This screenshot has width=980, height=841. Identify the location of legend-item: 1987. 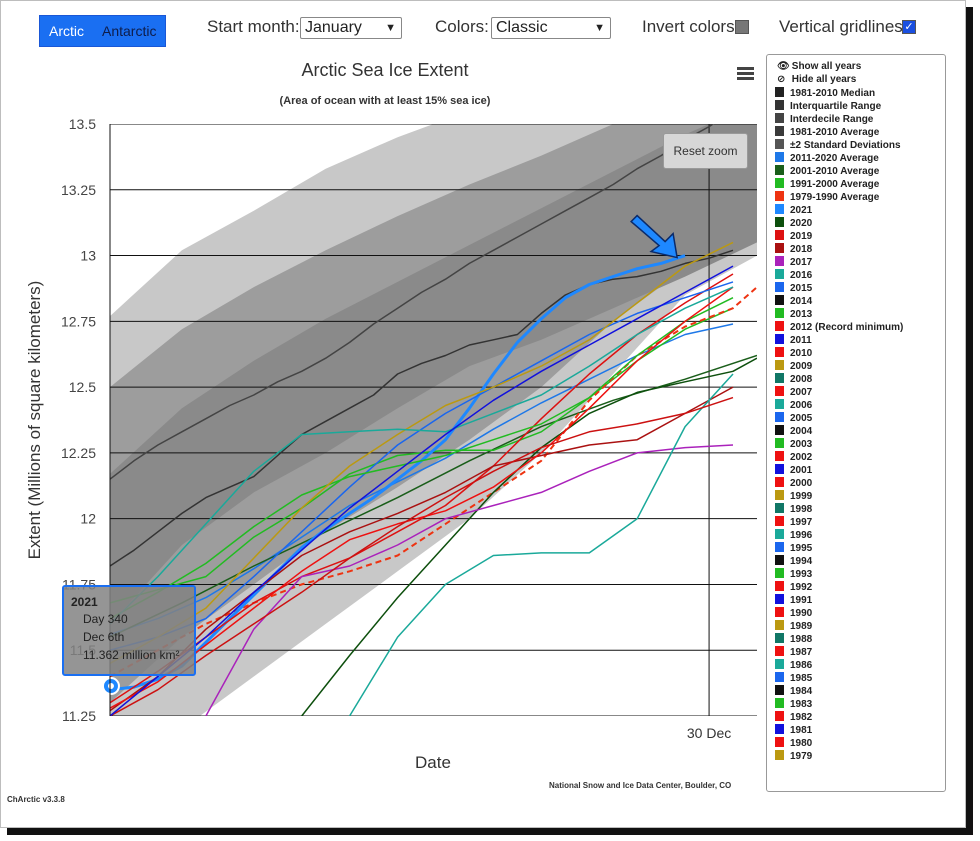
(793, 652).